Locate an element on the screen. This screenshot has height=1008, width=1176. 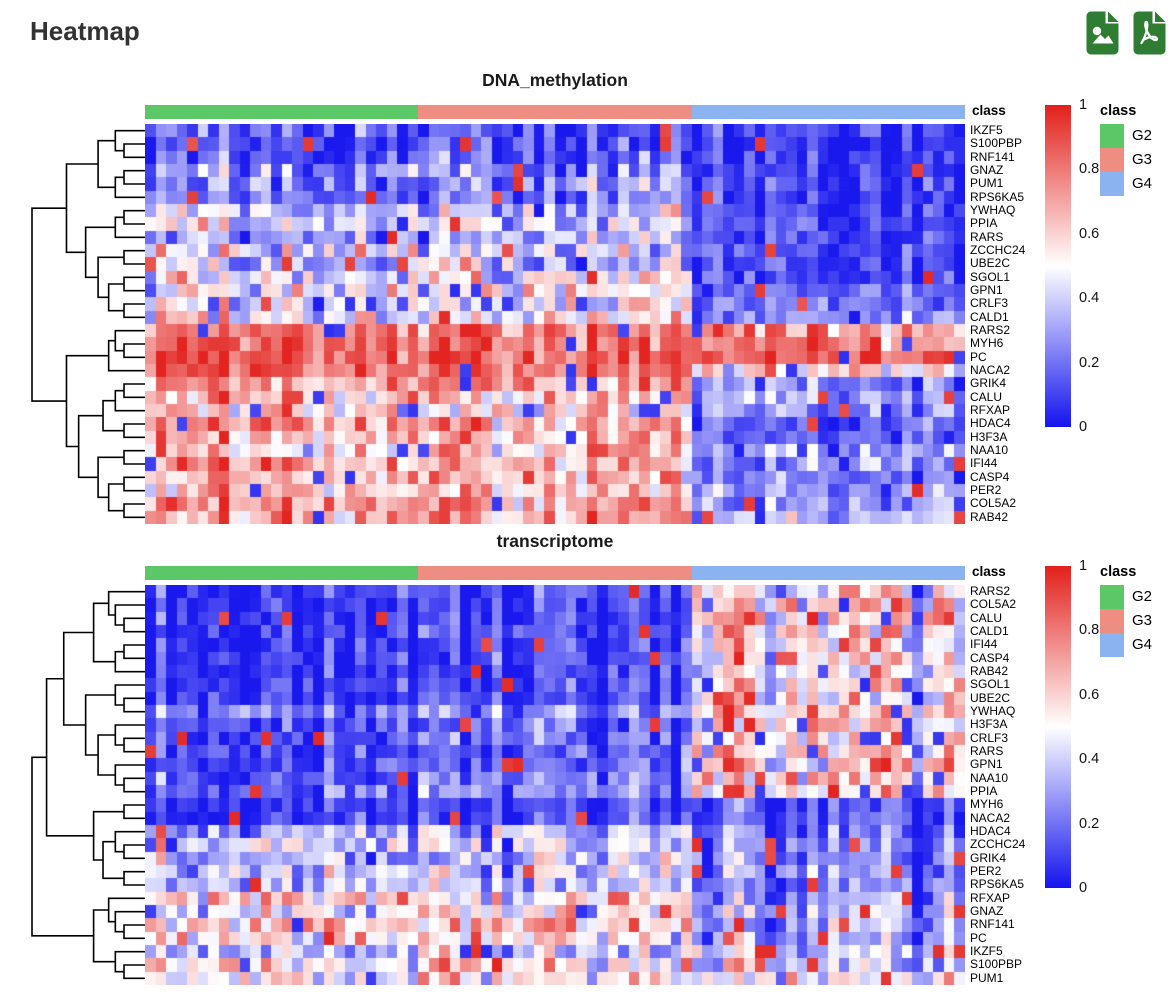
row-label: COL5A2 is located at coordinates (993, 604).